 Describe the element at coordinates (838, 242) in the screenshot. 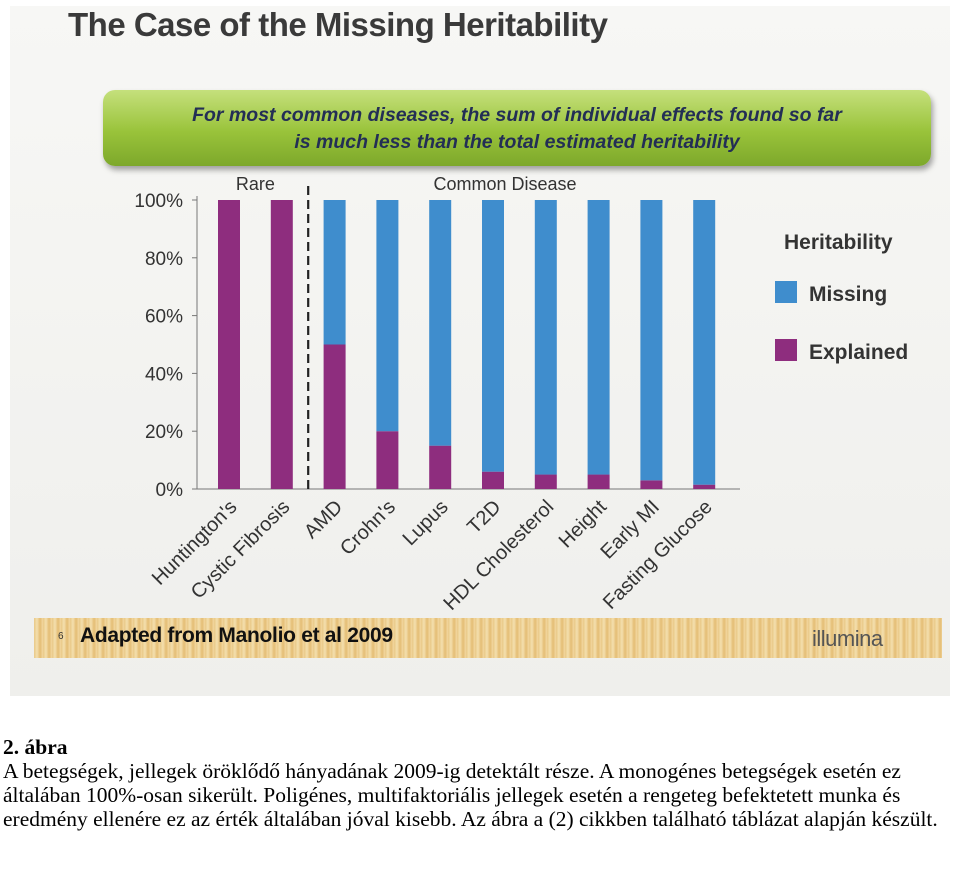

I see `legend-title: Heritability` at that location.